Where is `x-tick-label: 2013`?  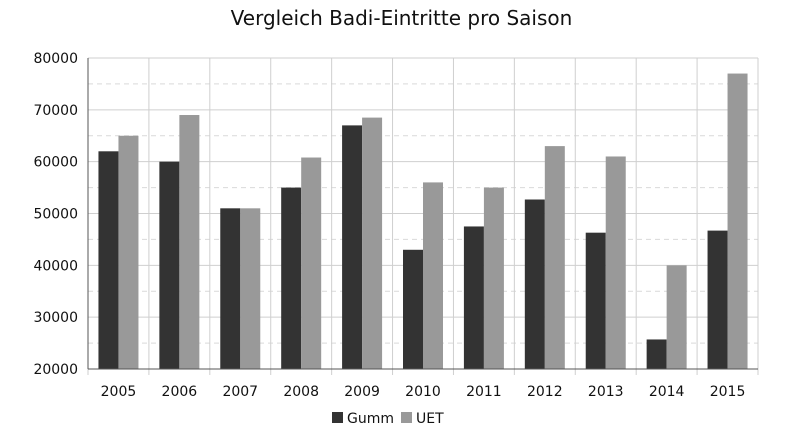
x-tick-label: 2013 is located at coordinates (606, 392).